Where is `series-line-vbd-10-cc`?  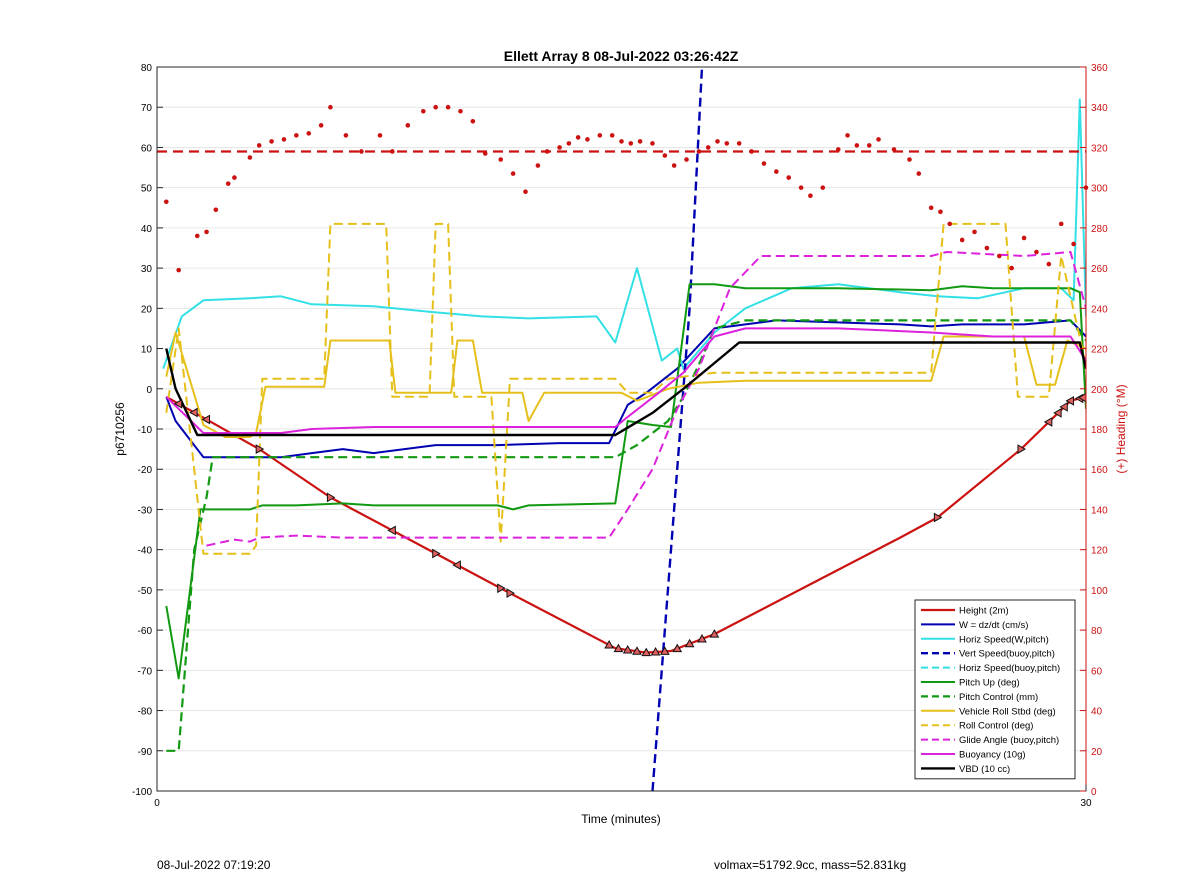 series-line-vbd-10-cc is located at coordinates (625, 389).